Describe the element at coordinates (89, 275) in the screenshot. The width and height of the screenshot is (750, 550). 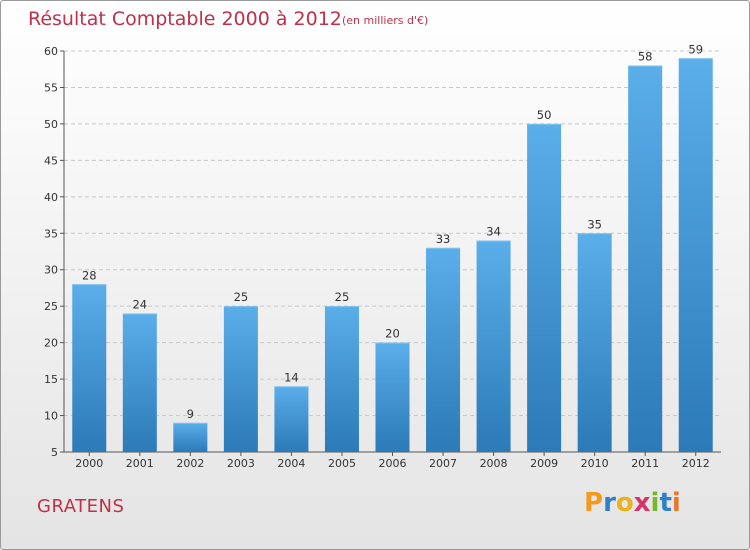
I see `data-label: 28` at that location.